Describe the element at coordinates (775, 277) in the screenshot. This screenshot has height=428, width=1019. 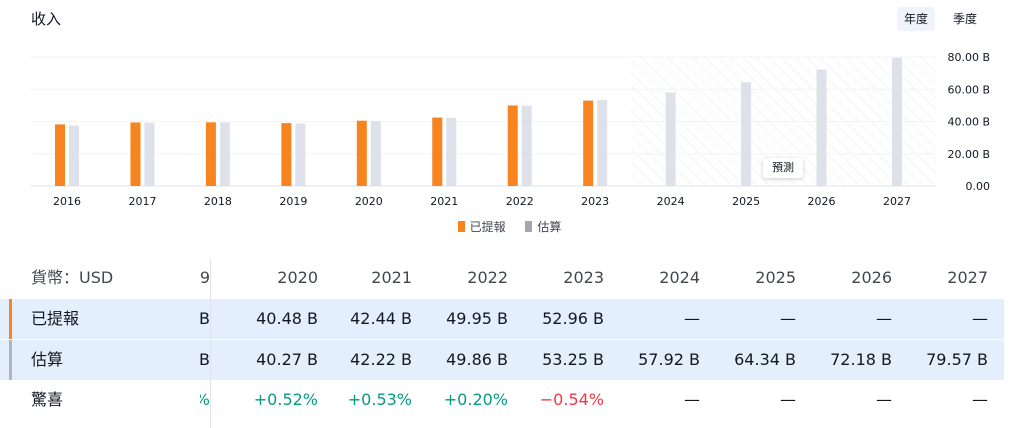
I see `col-header: 2025` at that location.